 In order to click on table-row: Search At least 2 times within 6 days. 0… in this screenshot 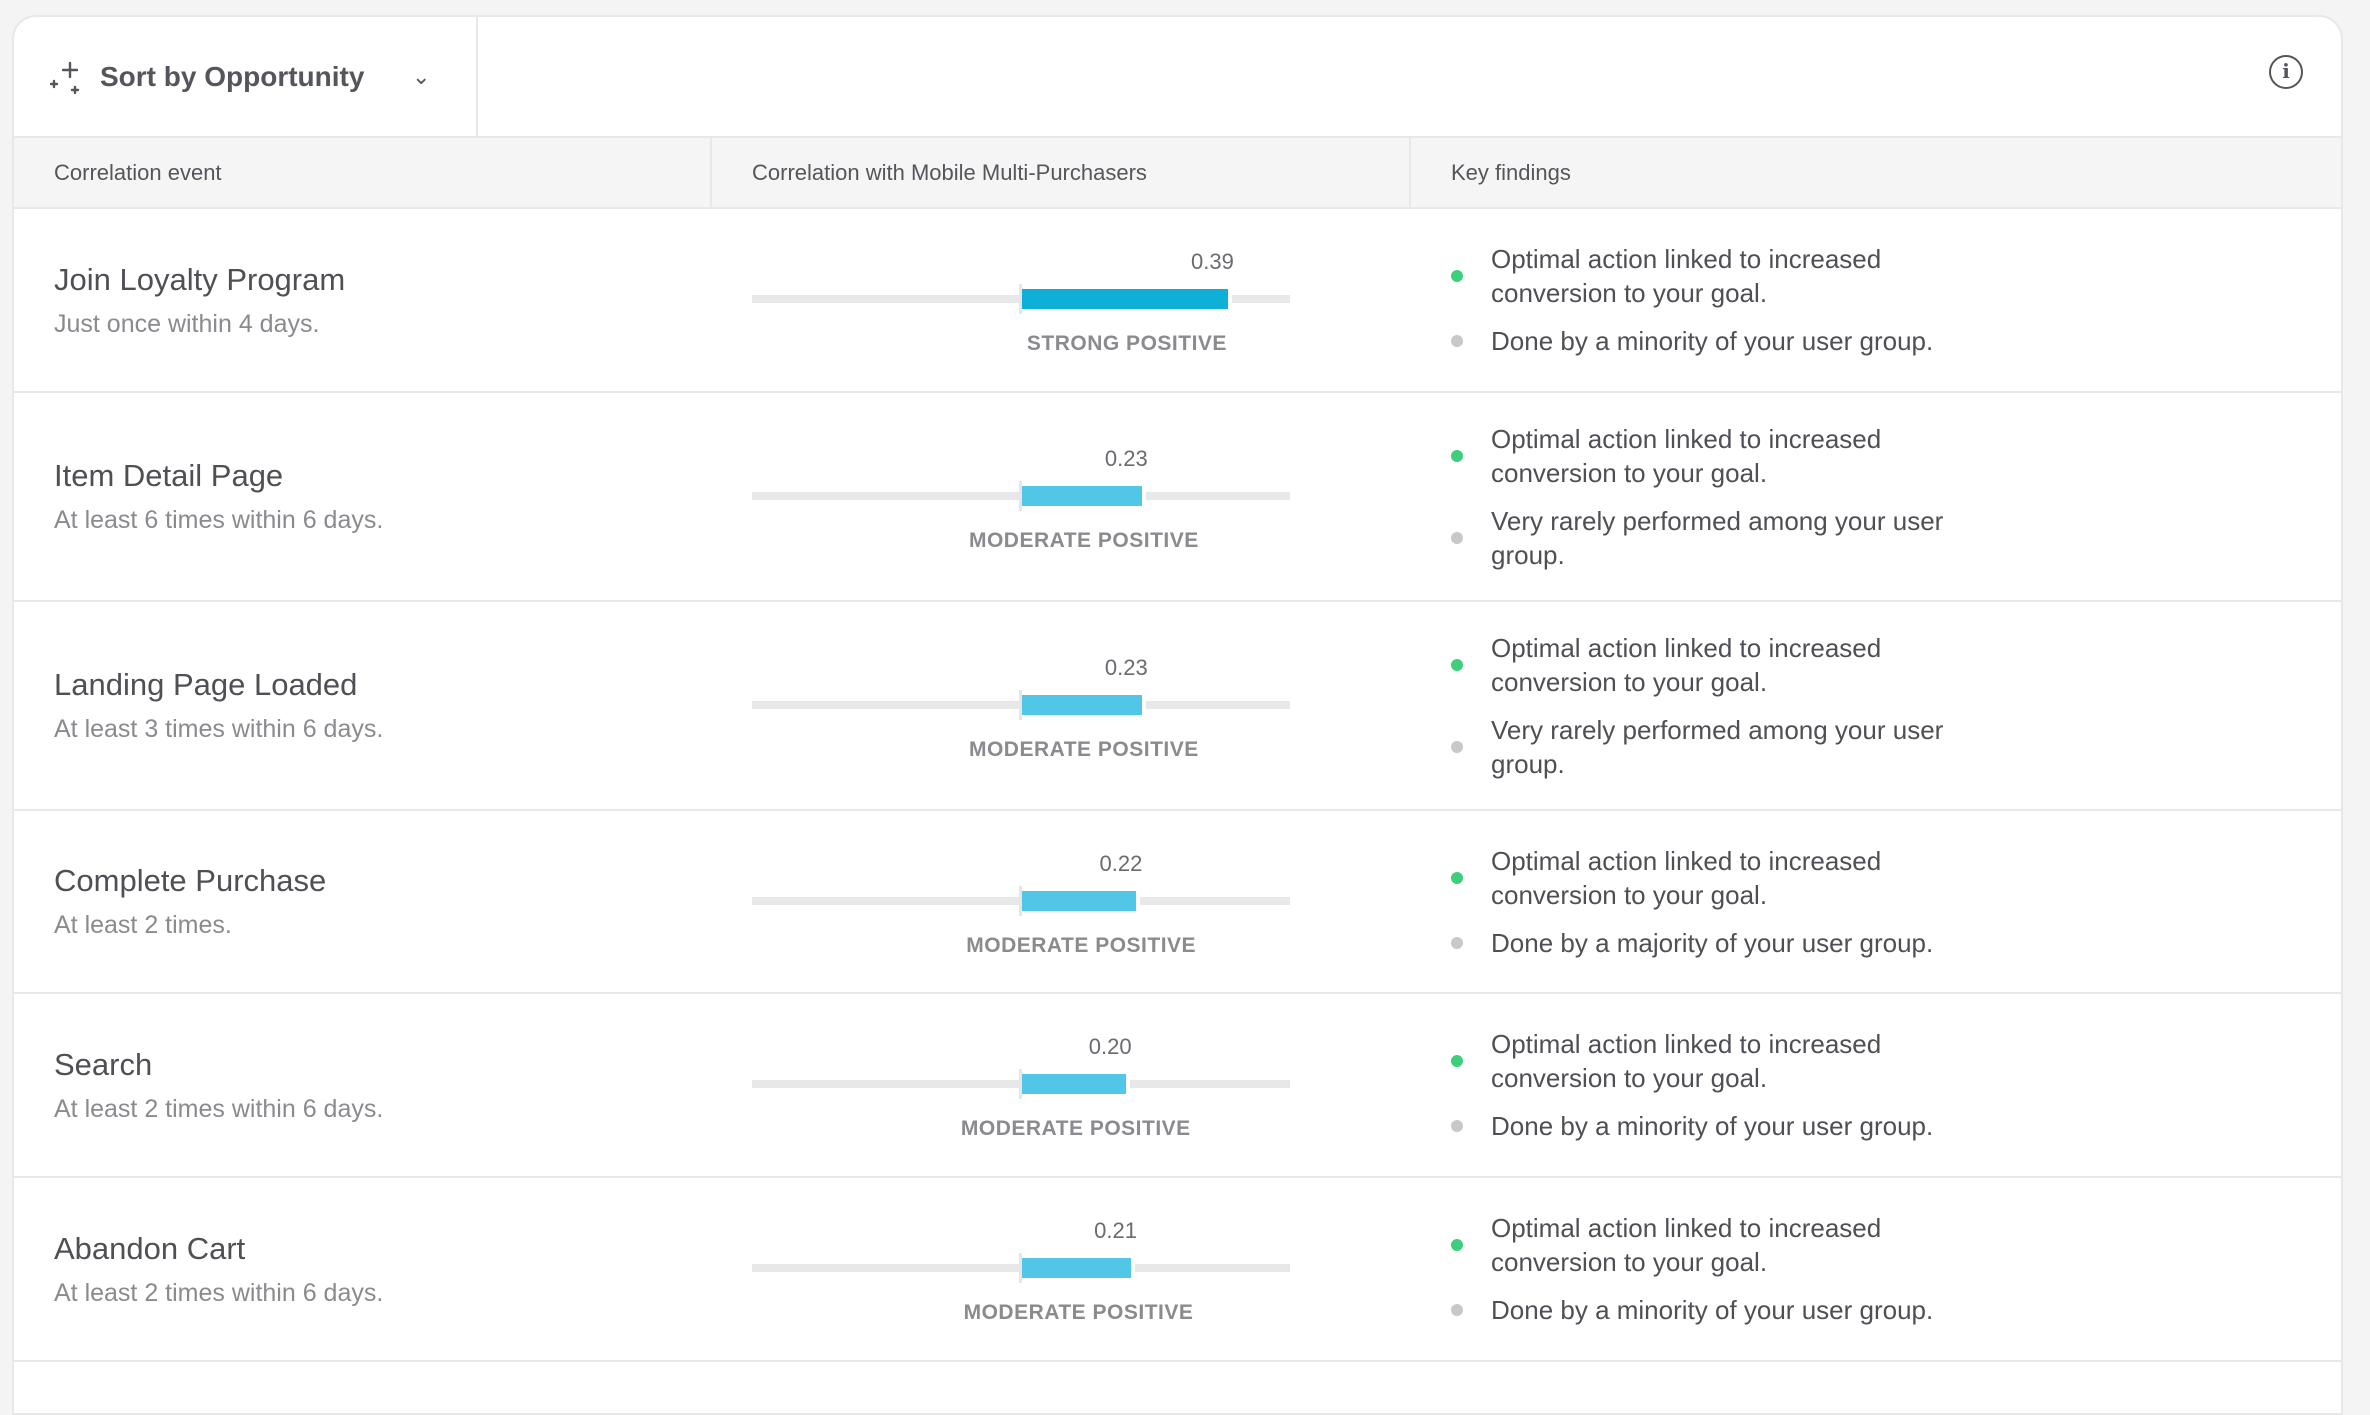, I will do `click(1177, 1086)`.